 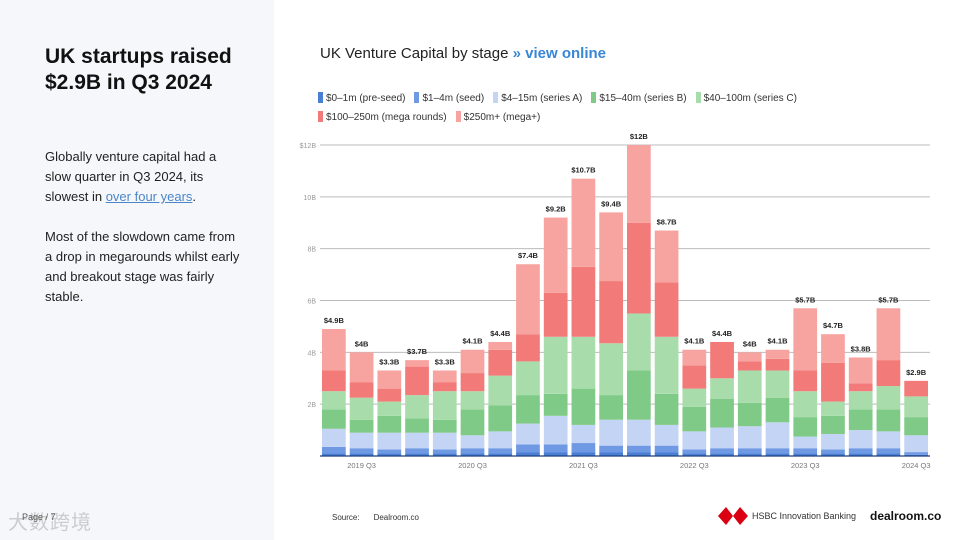 What do you see at coordinates (346, 517) in the screenshot?
I see `source-label: Source:` at bounding box center [346, 517].